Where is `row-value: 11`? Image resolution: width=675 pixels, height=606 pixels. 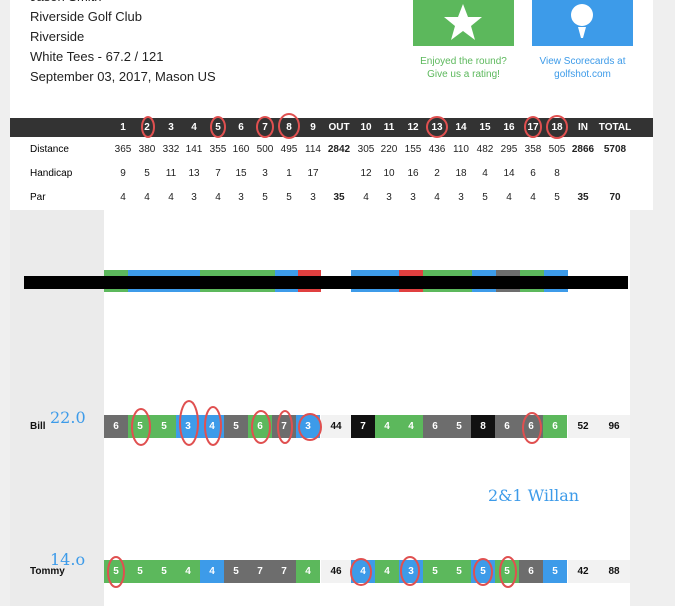 row-value: 11 is located at coordinates (171, 173).